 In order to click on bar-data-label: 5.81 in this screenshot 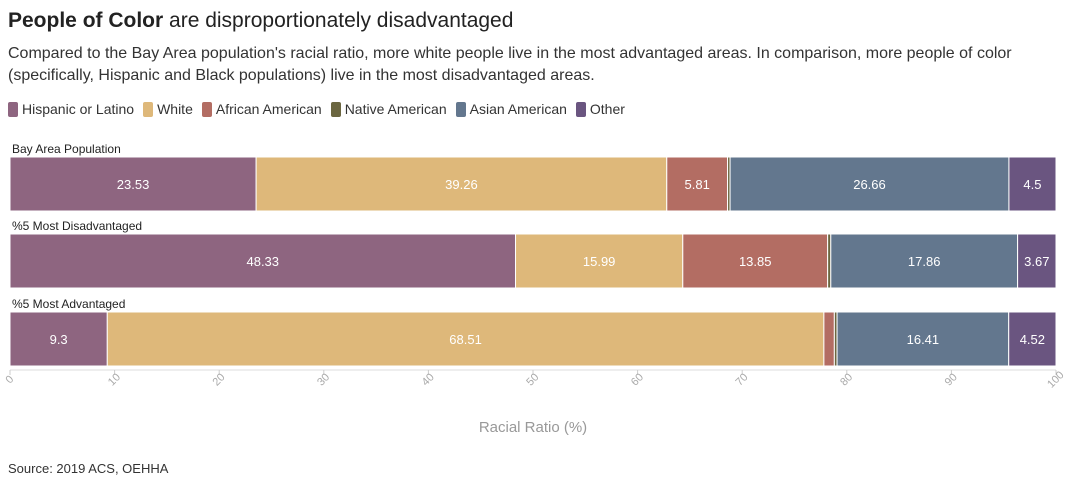, I will do `click(697, 184)`.